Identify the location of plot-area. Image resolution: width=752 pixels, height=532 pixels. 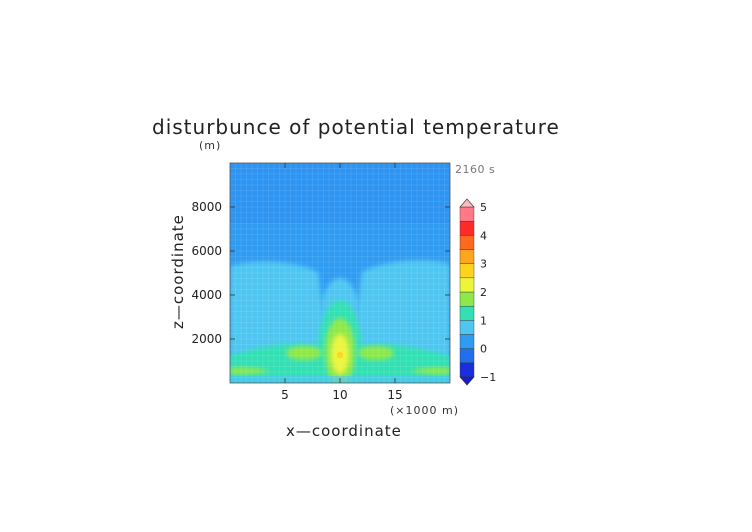
(340, 273).